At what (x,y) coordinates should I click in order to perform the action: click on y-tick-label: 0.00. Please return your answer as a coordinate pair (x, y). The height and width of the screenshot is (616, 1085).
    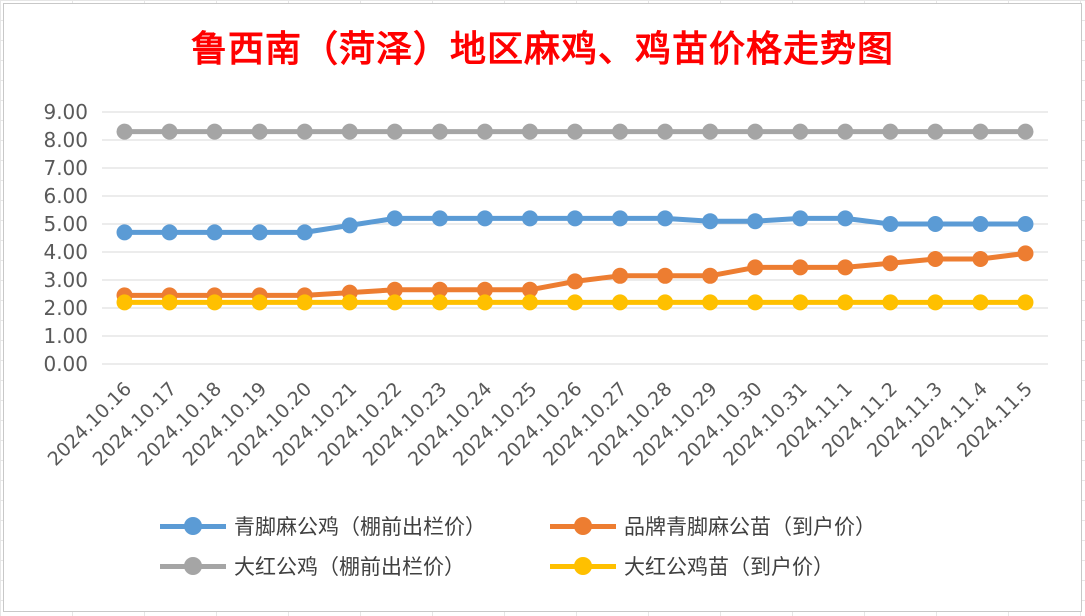
    Looking at the image, I should click on (65, 364).